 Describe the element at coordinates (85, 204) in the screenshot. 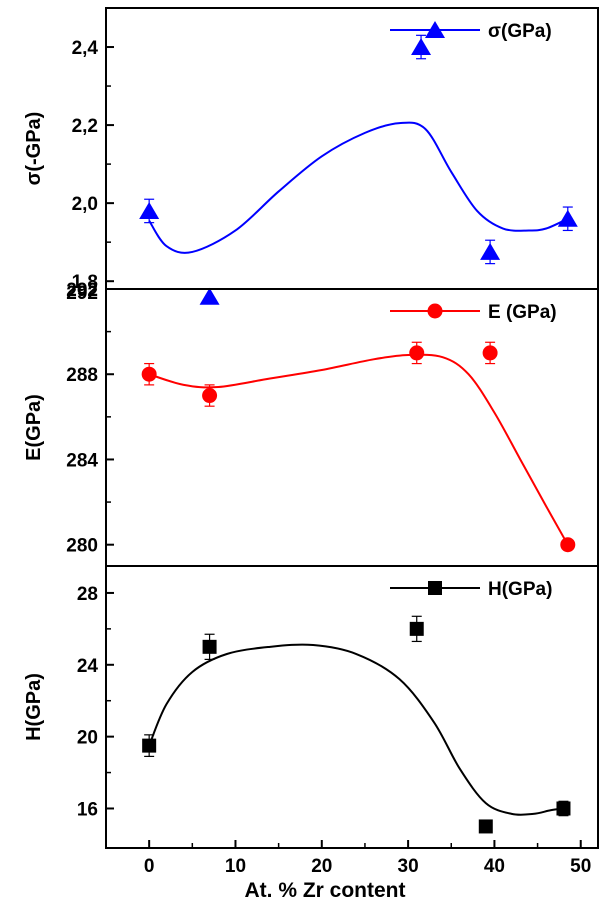

I see `y-tick-label: 2,0` at that location.